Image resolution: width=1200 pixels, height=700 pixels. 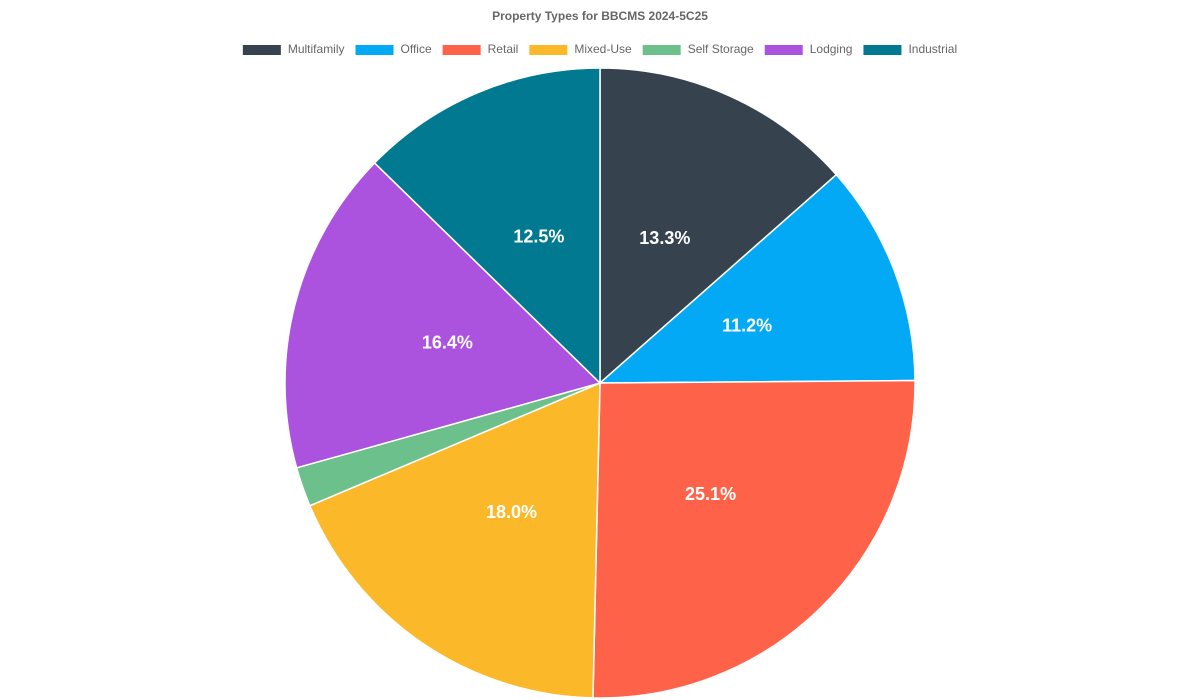 I want to click on legend-item: Self Storage, so click(x=698, y=49).